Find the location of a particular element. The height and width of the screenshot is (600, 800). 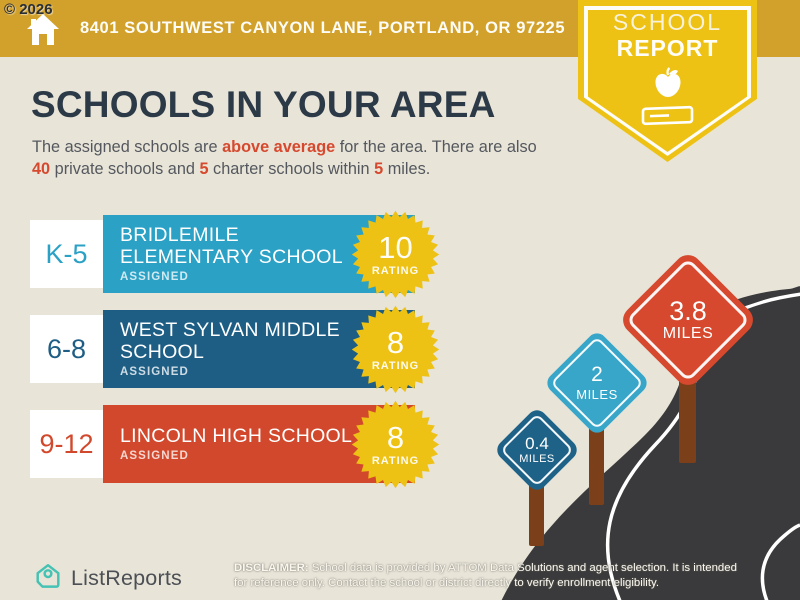

grade-range: K-5 is located at coordinates (66, 253).